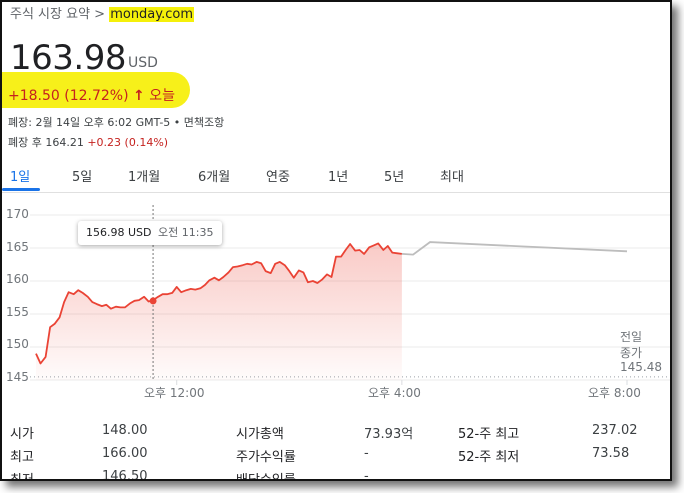  Describe the element at coordinates (152, 14) in the screenshot. I see `breadcrumb-company: monday.com` at that location.